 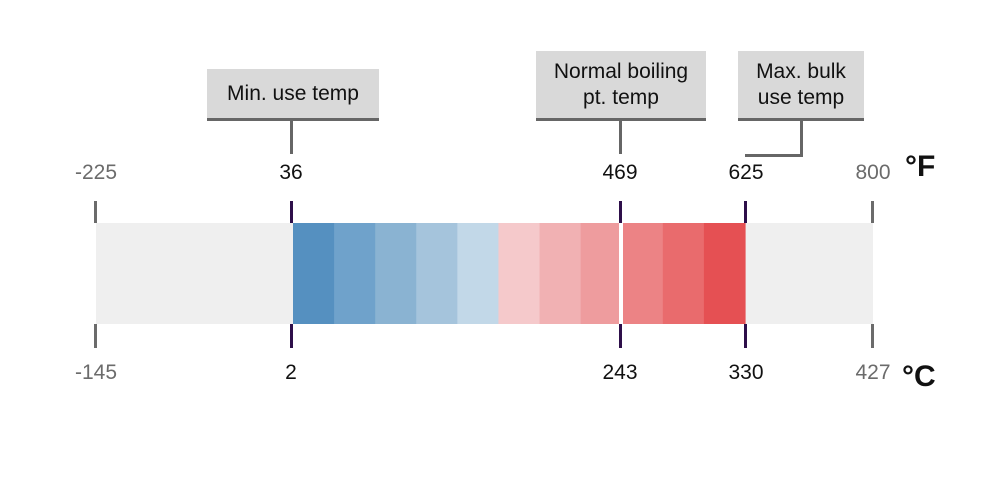 What do you see at coordinates (620, 137) in the screenshot?
I see `boiling-point-connector` at bounding box center [620, 137].